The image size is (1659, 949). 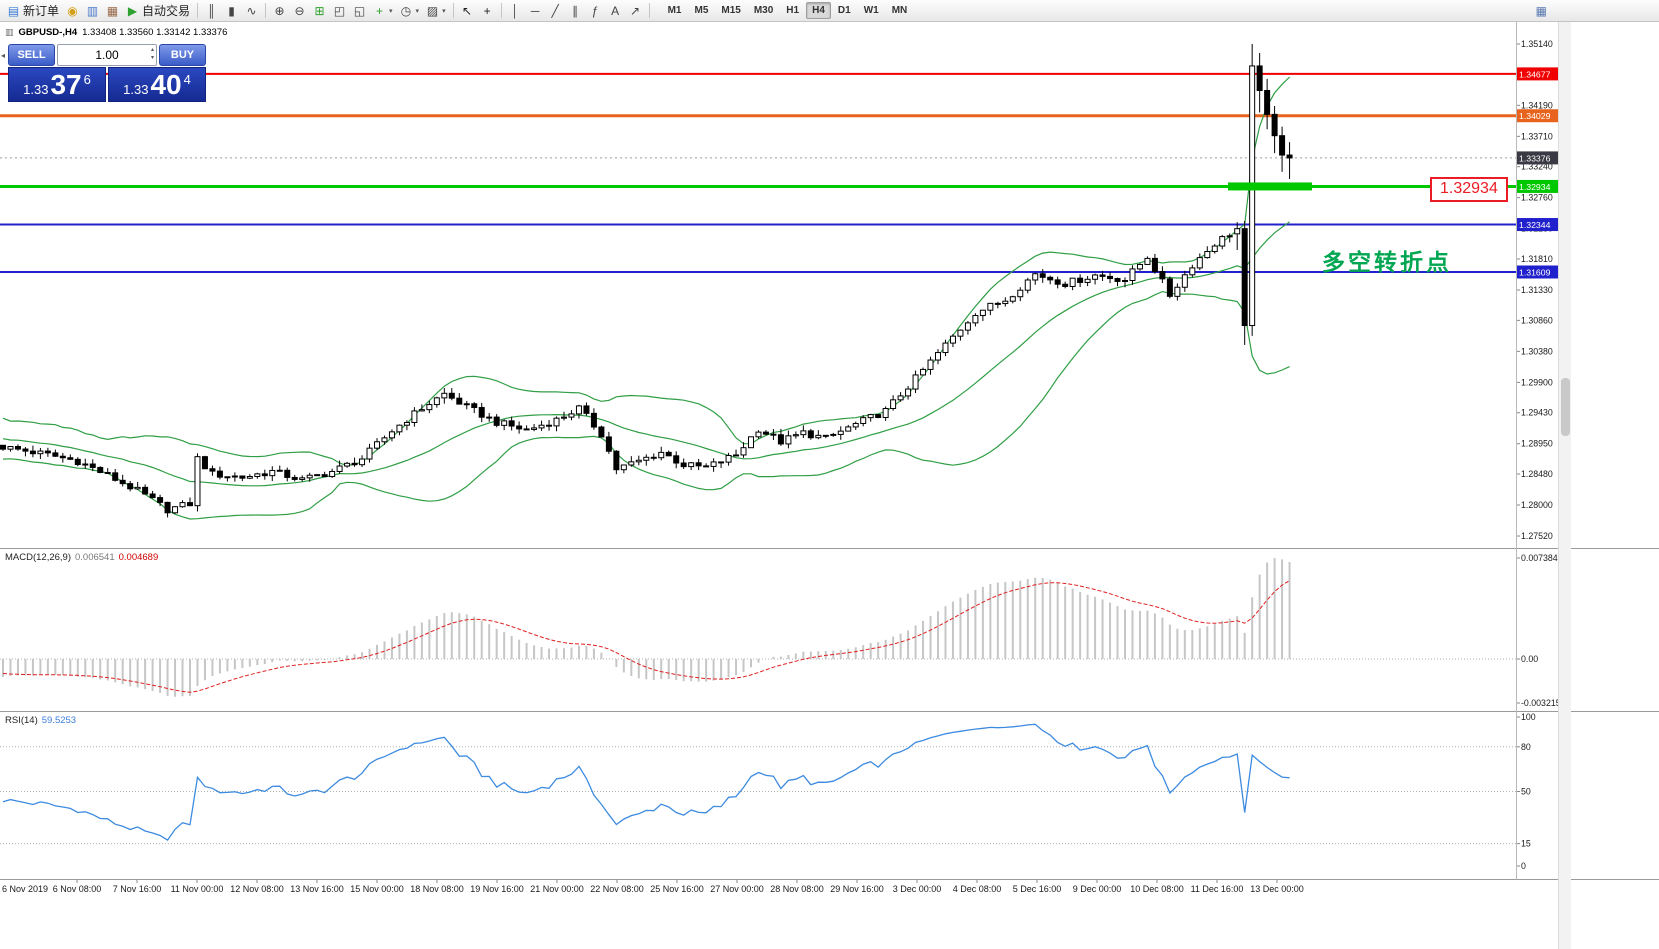 What do you see at coordinates (1541, 10) in the screenshot?
I see `layout-icon: ▦` at bounding box center [1541, 10].